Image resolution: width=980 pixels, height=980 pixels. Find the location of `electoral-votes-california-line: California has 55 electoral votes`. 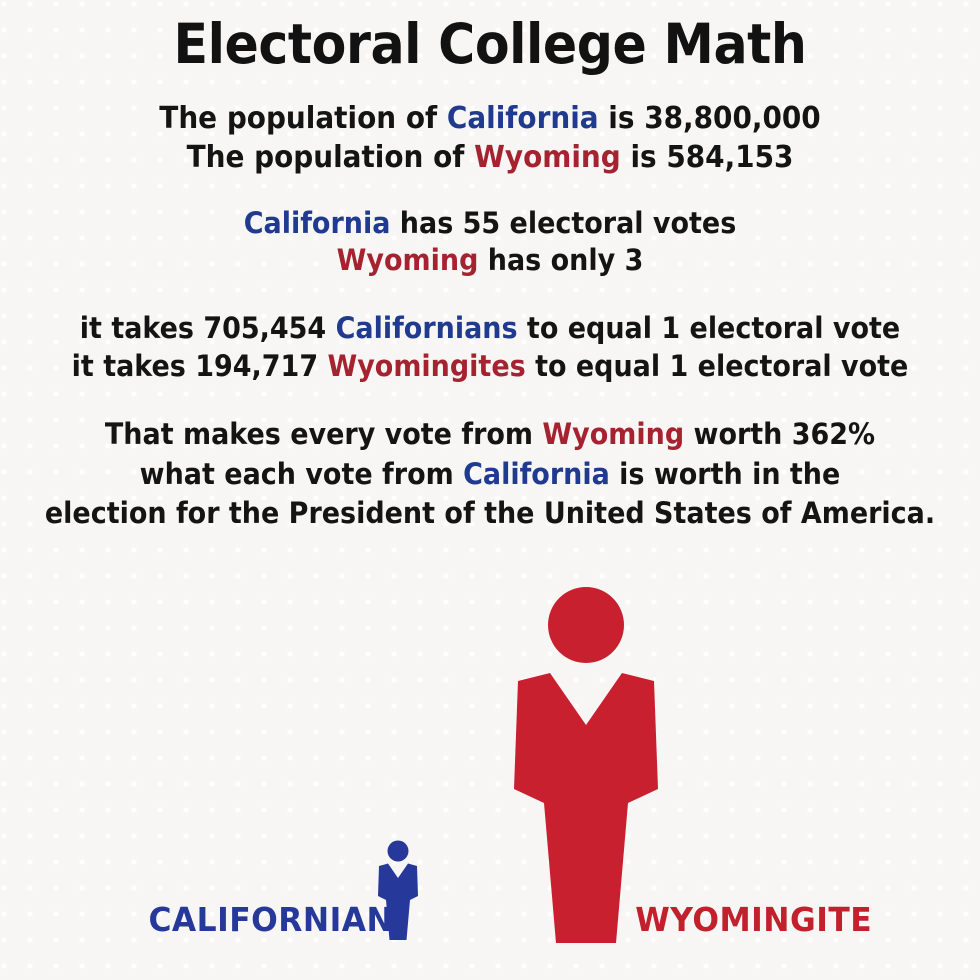

electoral-votes-california-line: California has 55 electoral votes is located at coordinates (489, 224).